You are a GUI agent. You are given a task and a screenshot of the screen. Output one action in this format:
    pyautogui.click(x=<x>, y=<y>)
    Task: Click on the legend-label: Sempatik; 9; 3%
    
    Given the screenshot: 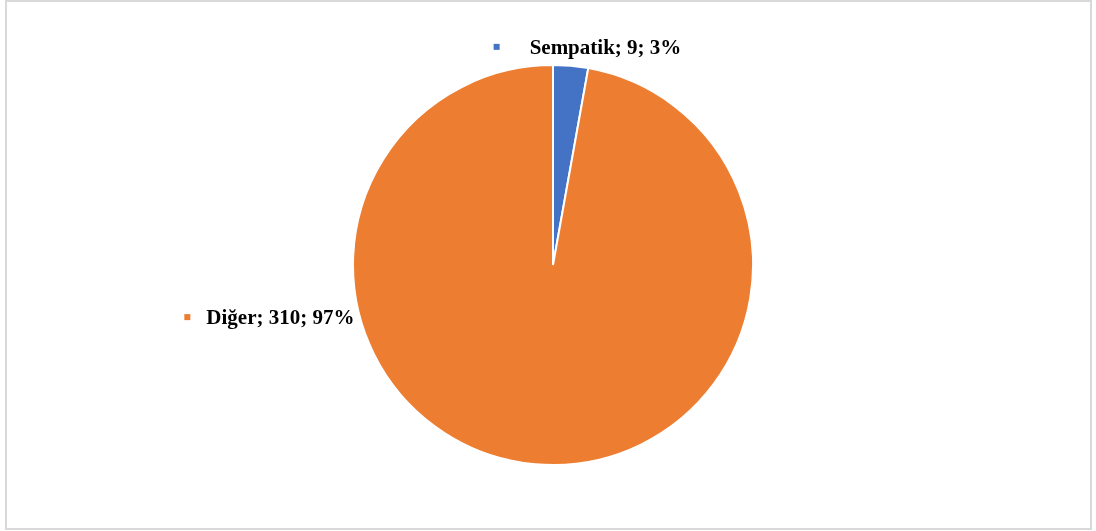 What is the action you would take?
    pyautogui.click(x=605, y=47)
    